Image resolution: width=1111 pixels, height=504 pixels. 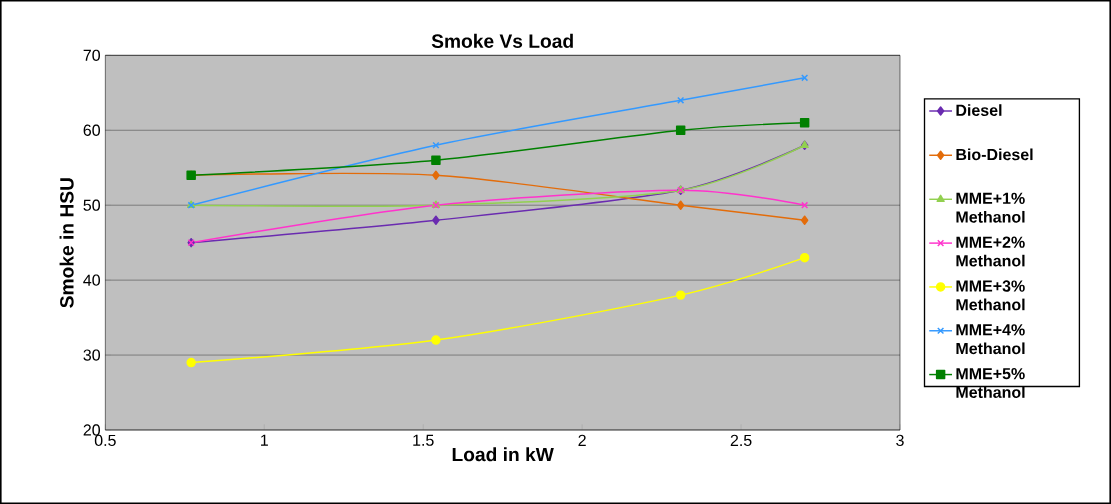 What do you see at coordinates (990, 339) in the screenshot?
I see `legend-label: MME+4% Methanol` at bounding box center [990, 339].